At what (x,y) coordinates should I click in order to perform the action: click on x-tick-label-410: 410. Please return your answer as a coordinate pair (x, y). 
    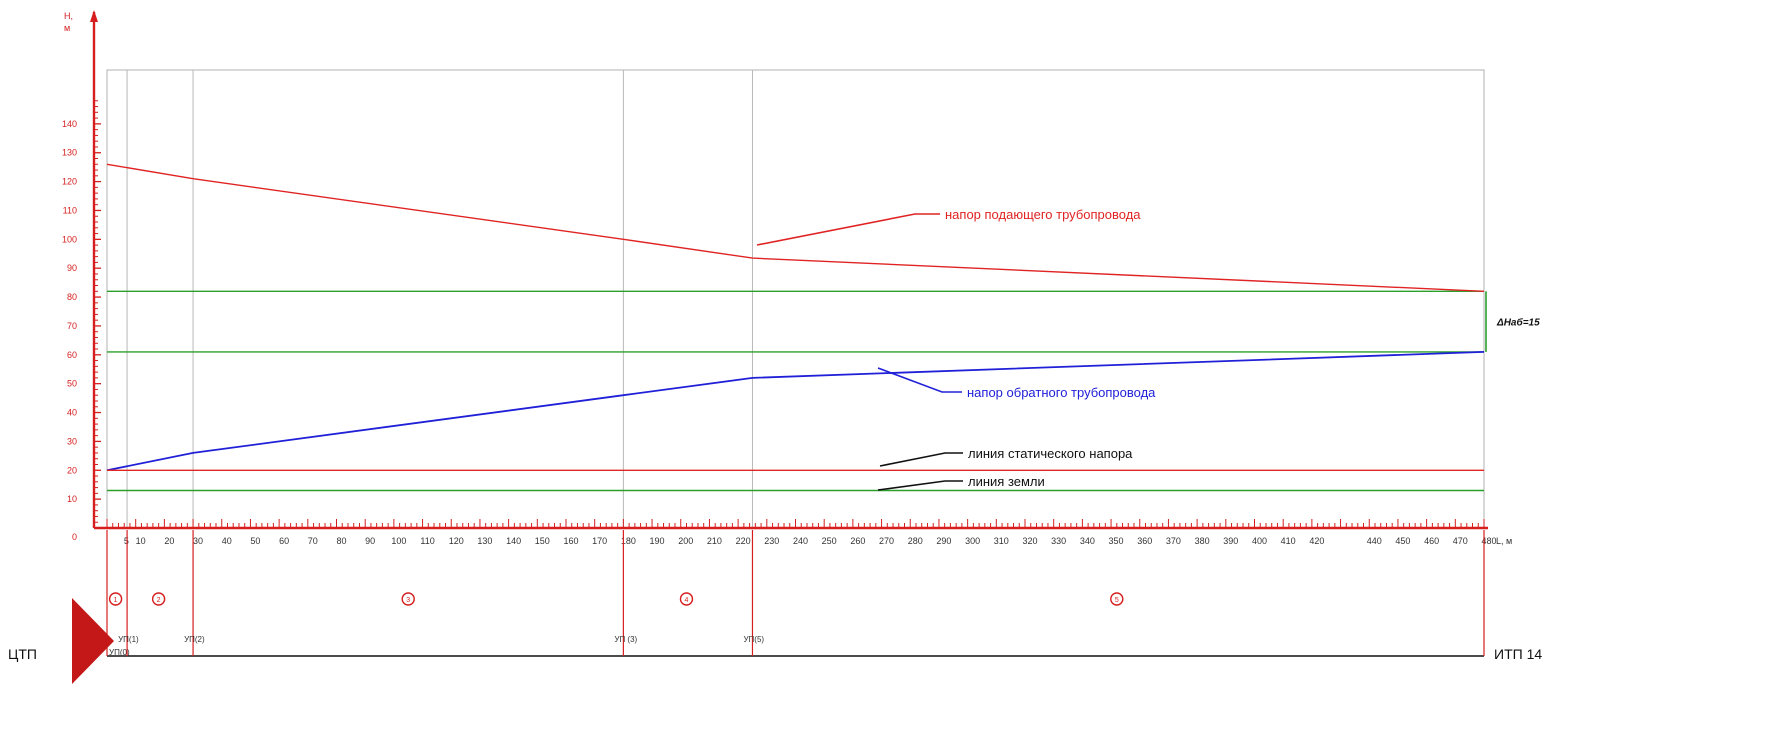
    Looking at the image, I should click on (1288, 541).